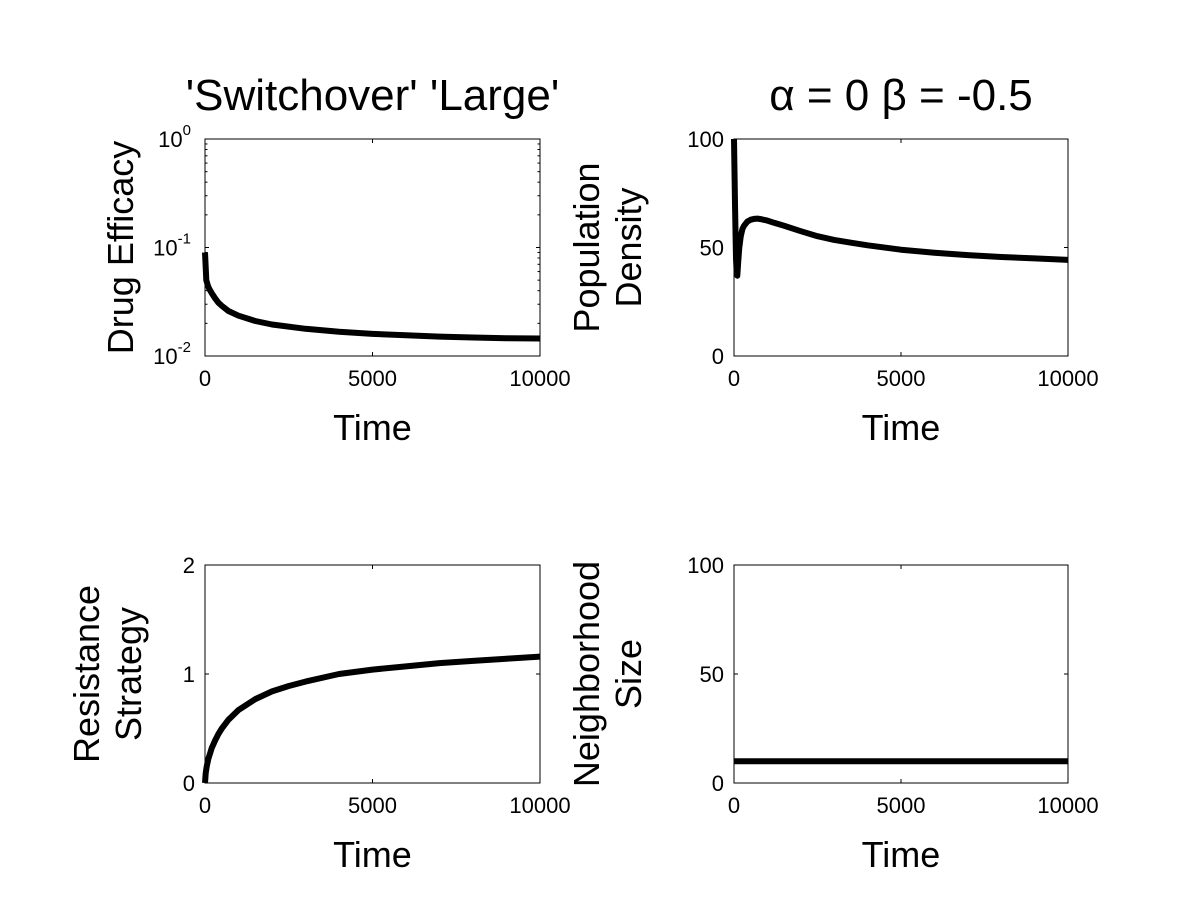 This screenshot has height=901, width=1200. Describe the element at coordinates (901, 95) in the screenshot. I see `subplot-title: α = 0 β = -0.5` at that location.